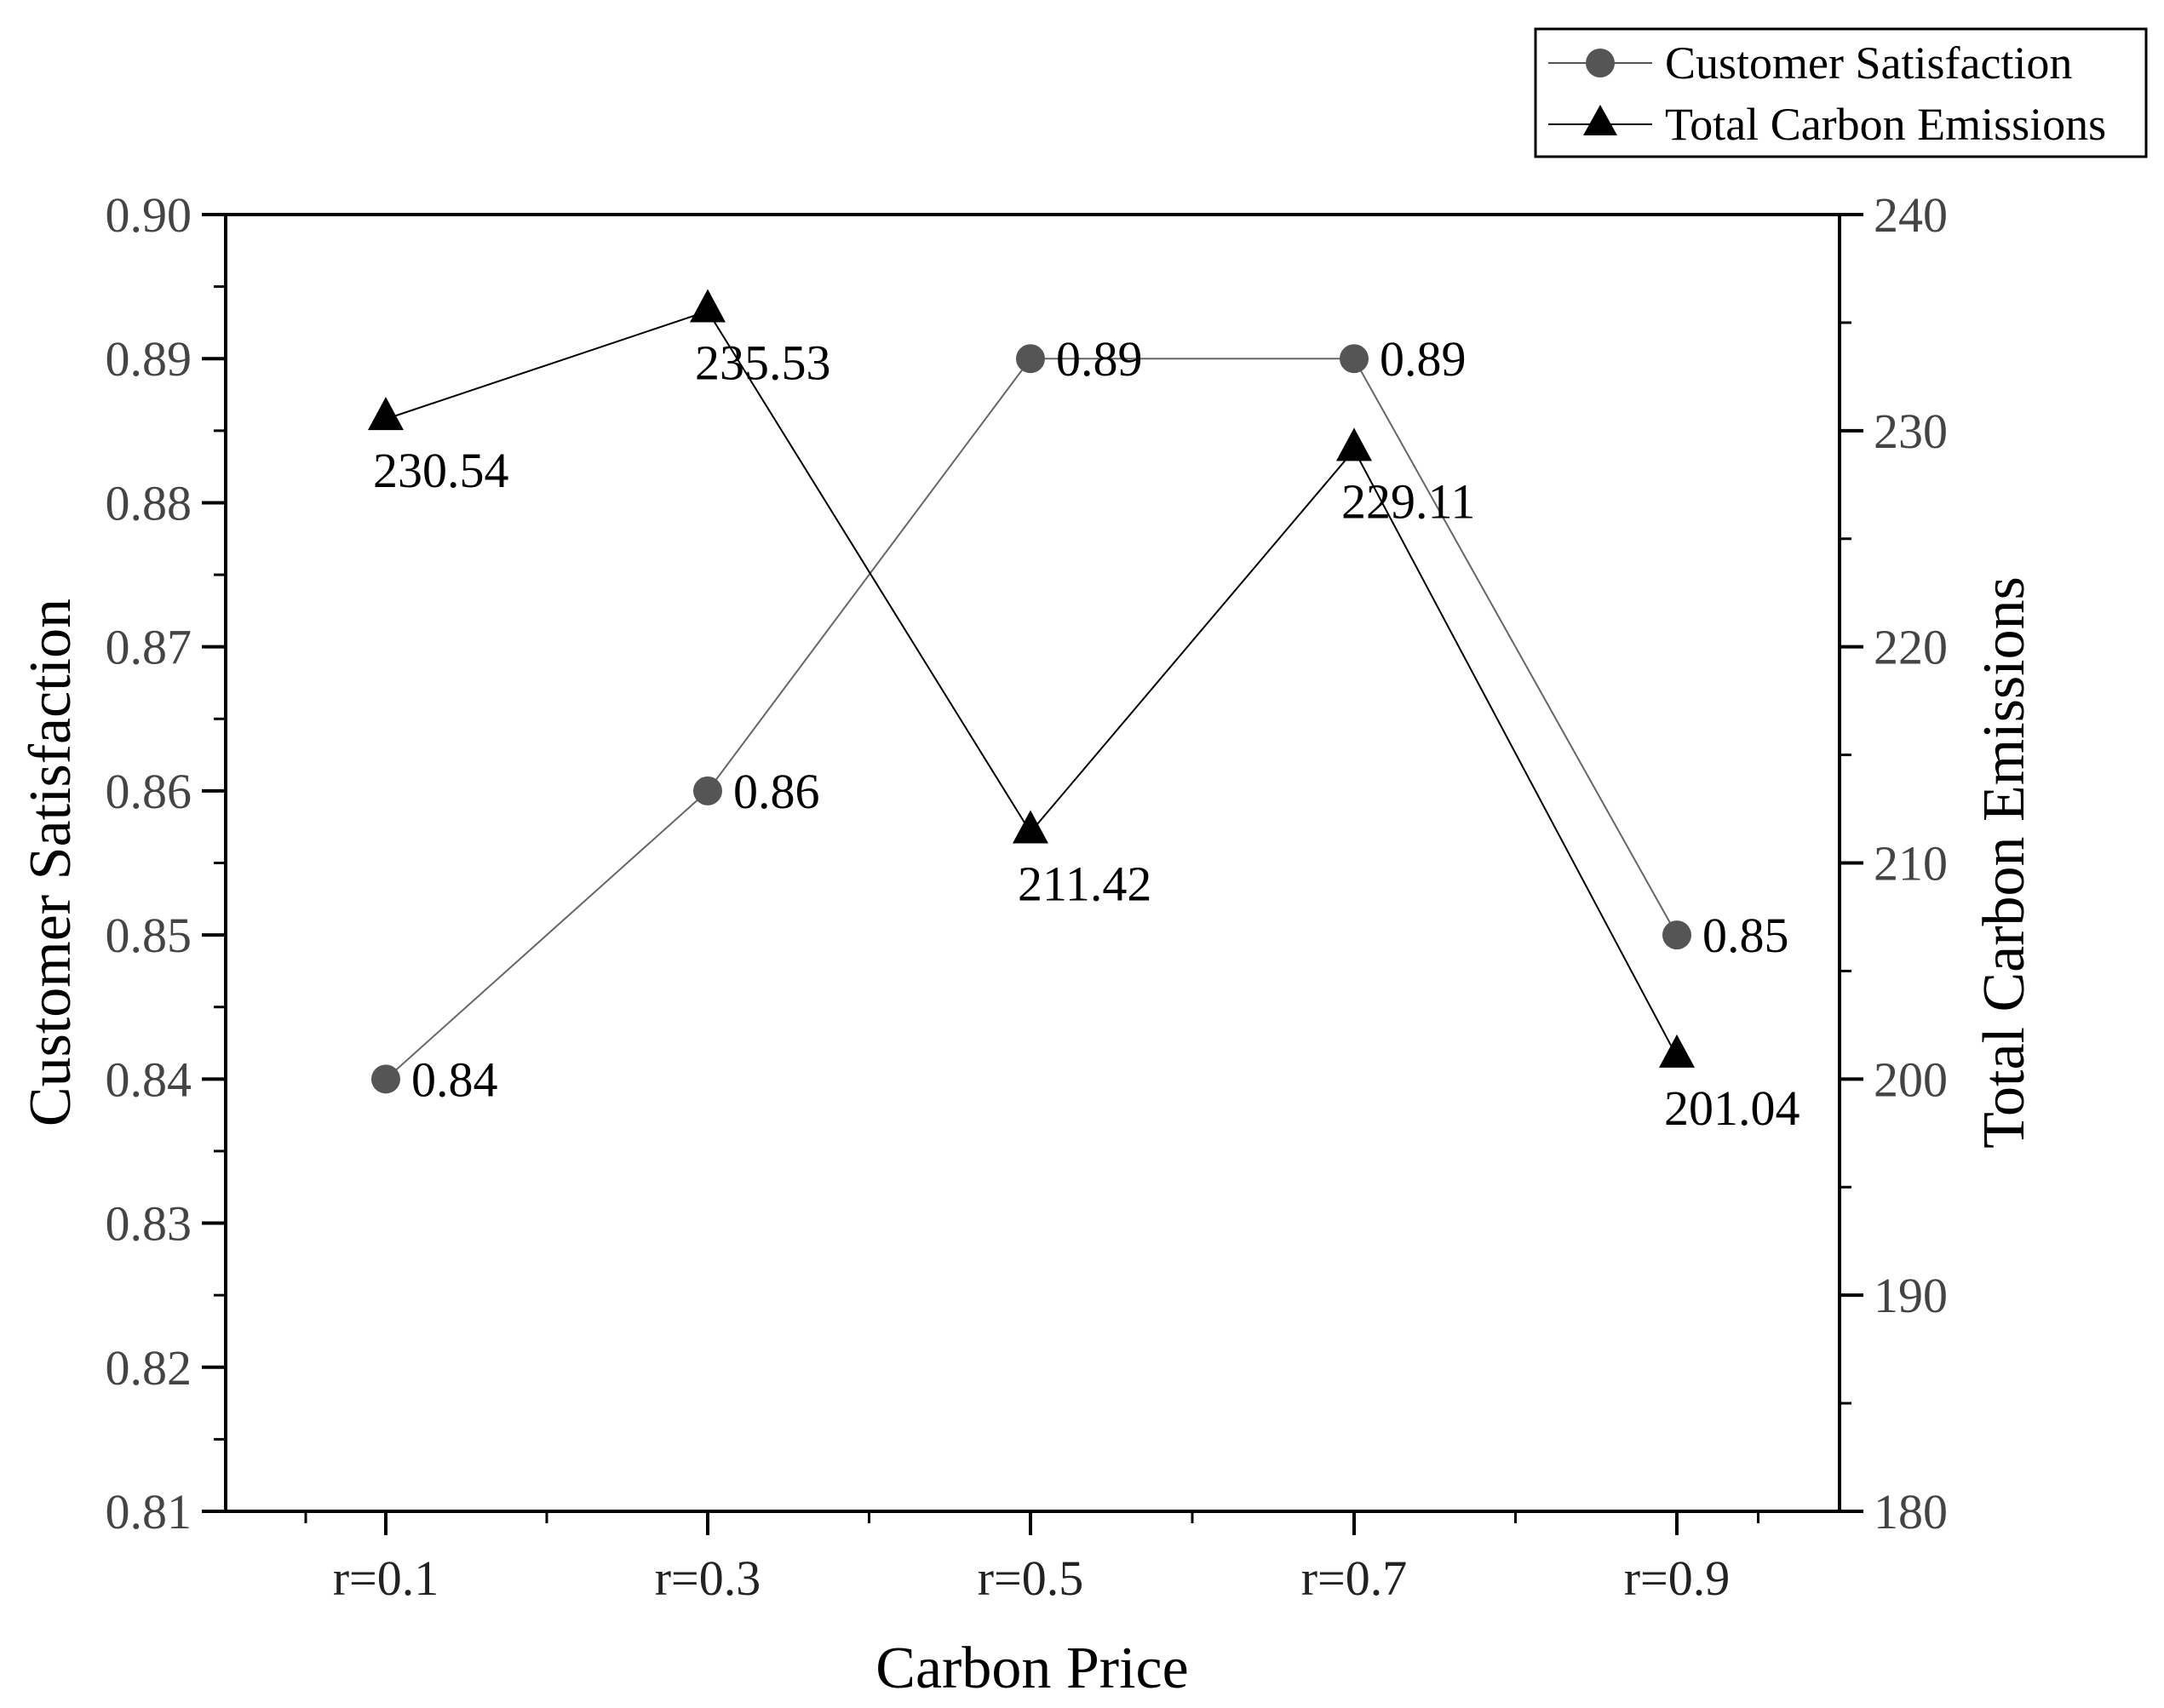 The width and height of the screenshot is (2164, 1708). I want to click on x-tick-label: r=0.9, so click(1677, 1578).